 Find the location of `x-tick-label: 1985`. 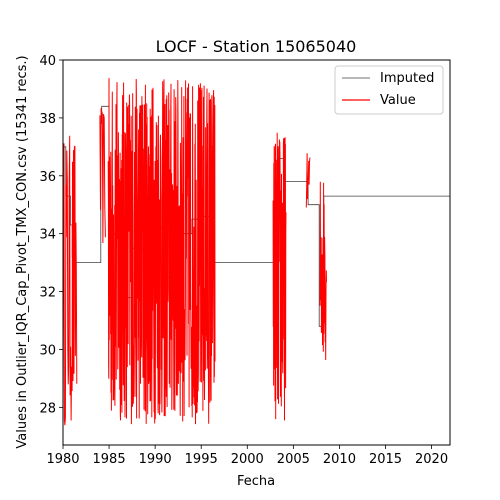

x-tick-label: 1985 is located at coordinates (109, 459).